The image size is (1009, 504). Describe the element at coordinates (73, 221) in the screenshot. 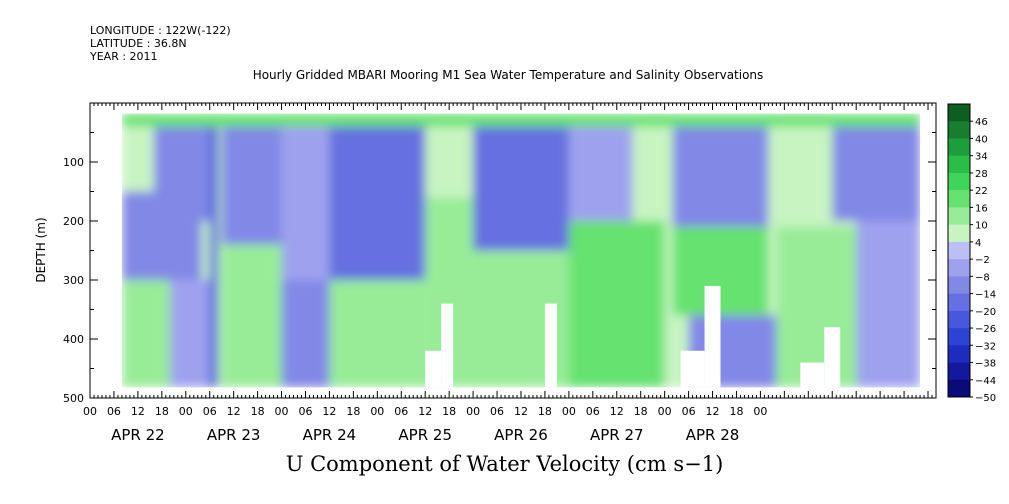

I see `y-tick-label: 200` at that location.